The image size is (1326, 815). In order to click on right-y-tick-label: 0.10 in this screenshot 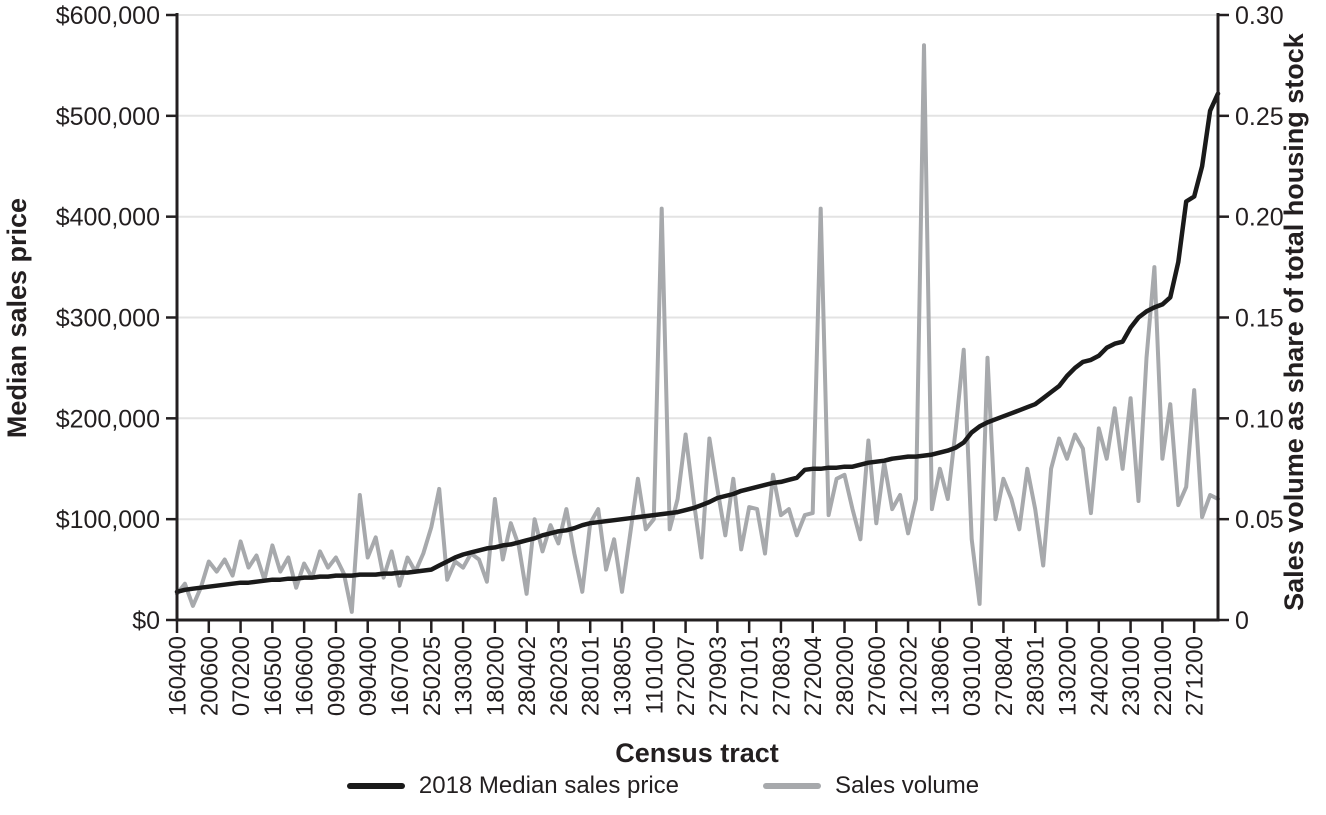, I will do `click(1259, 419)`.